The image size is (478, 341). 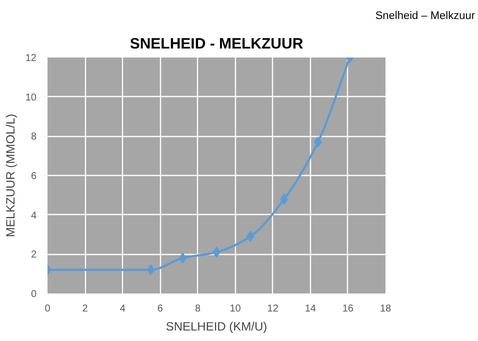 What do you see at coordinates (33, 255) in the screenshot?
I see `y-tick-label: 2` at bounding box center [33, 255].